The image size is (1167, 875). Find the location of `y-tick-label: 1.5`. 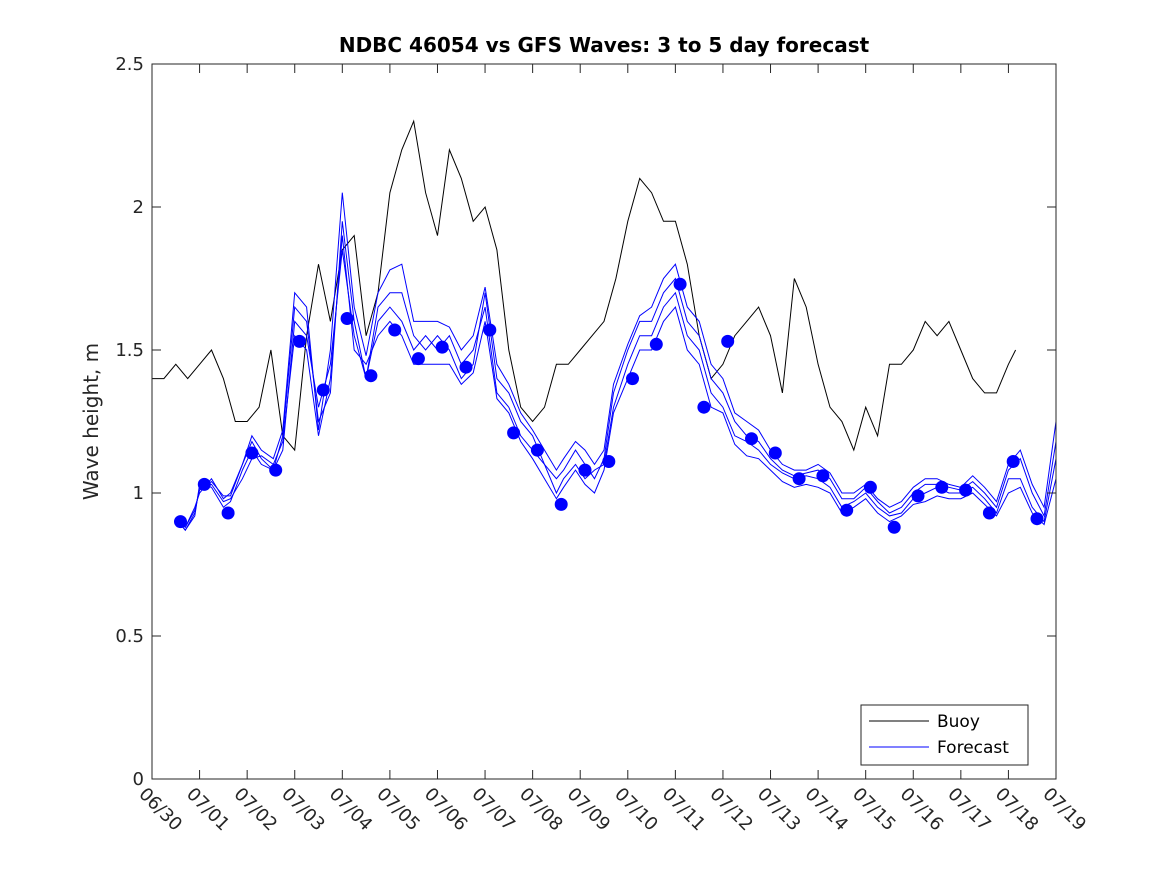

y-tick-label: 1.5 is located at coordinates (129, 350).